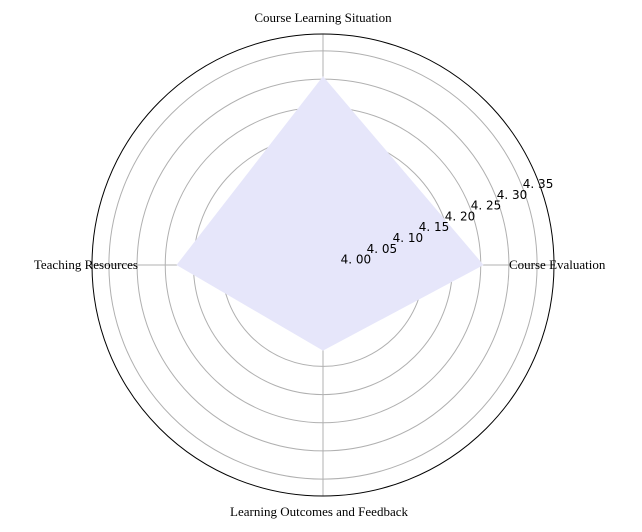  What do you see at coordinates (557, 264) in the screenshot?
I see `category-label: Course Evaluation` at bounding box center [557, 264].